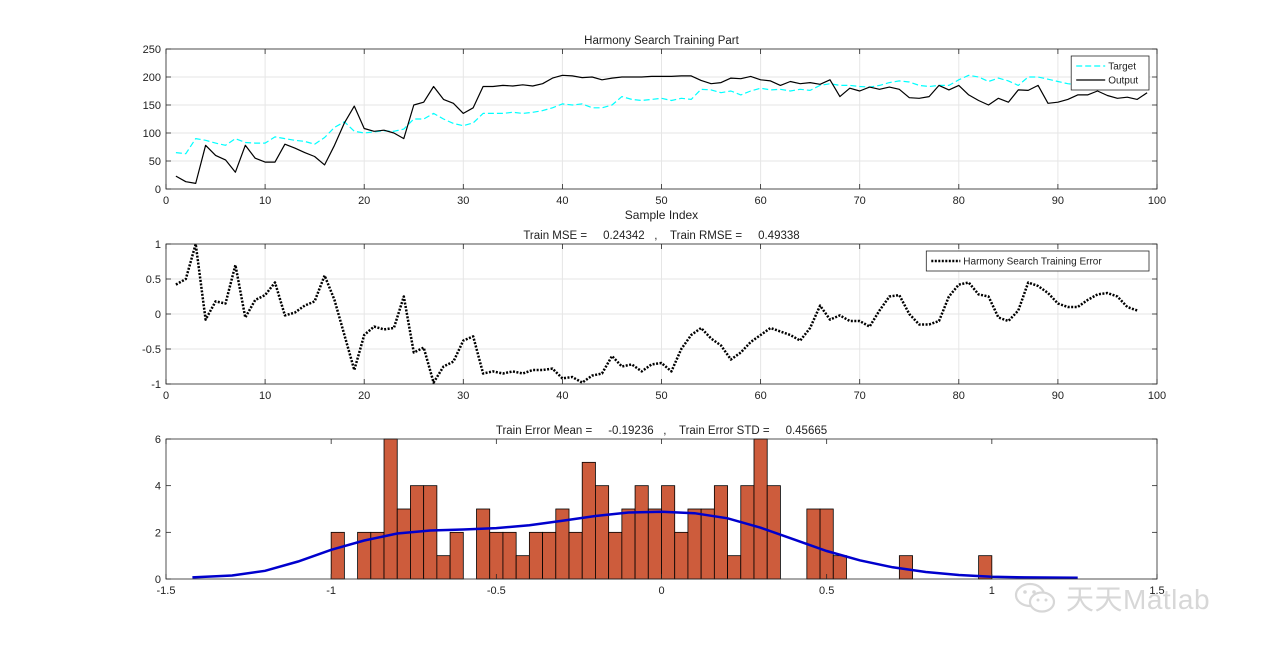 The height and width of the screenshot is (652, 1280). What do you see at coordinates (158, 440) in the screenshot?
I see `y-tick-label: 6` at bounding box center [158, 440].